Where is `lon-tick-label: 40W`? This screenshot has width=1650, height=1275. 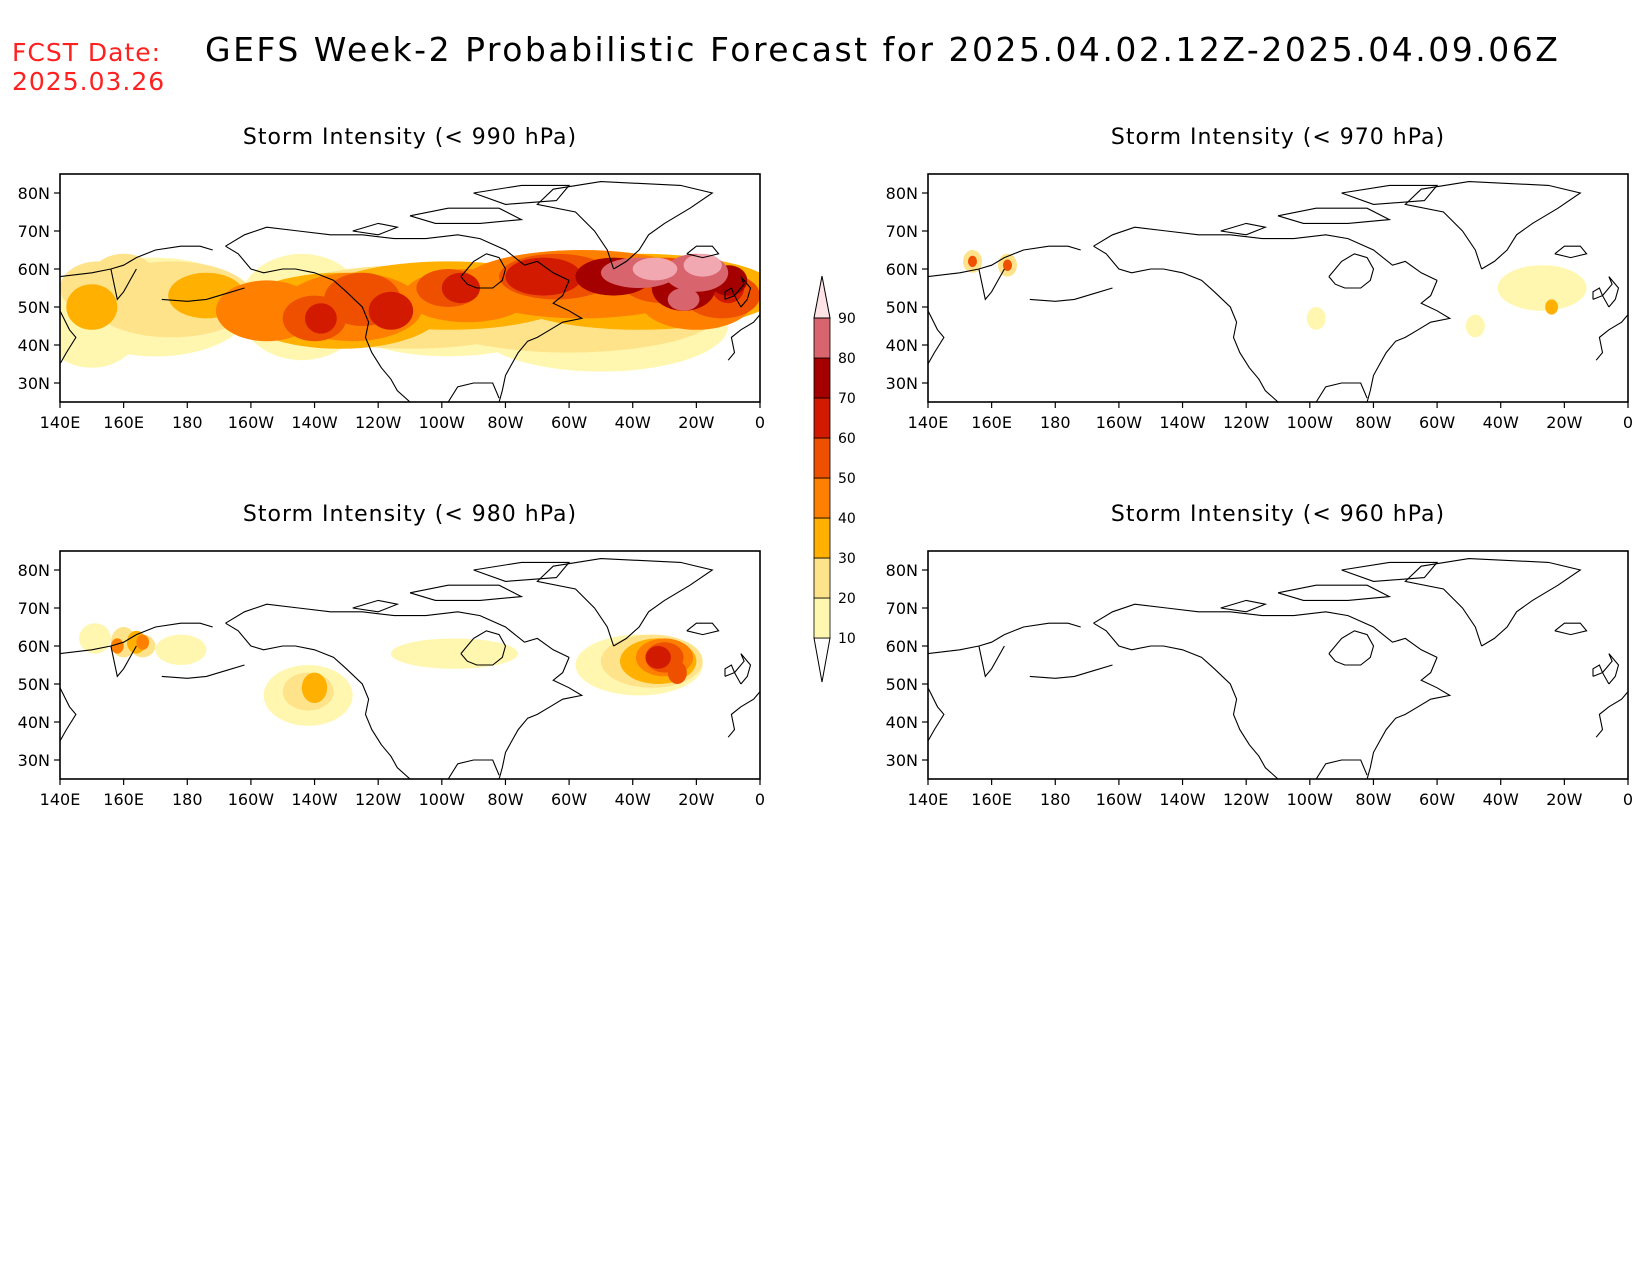 lon-tick-label: 40W is located at coordinates (633, 422).